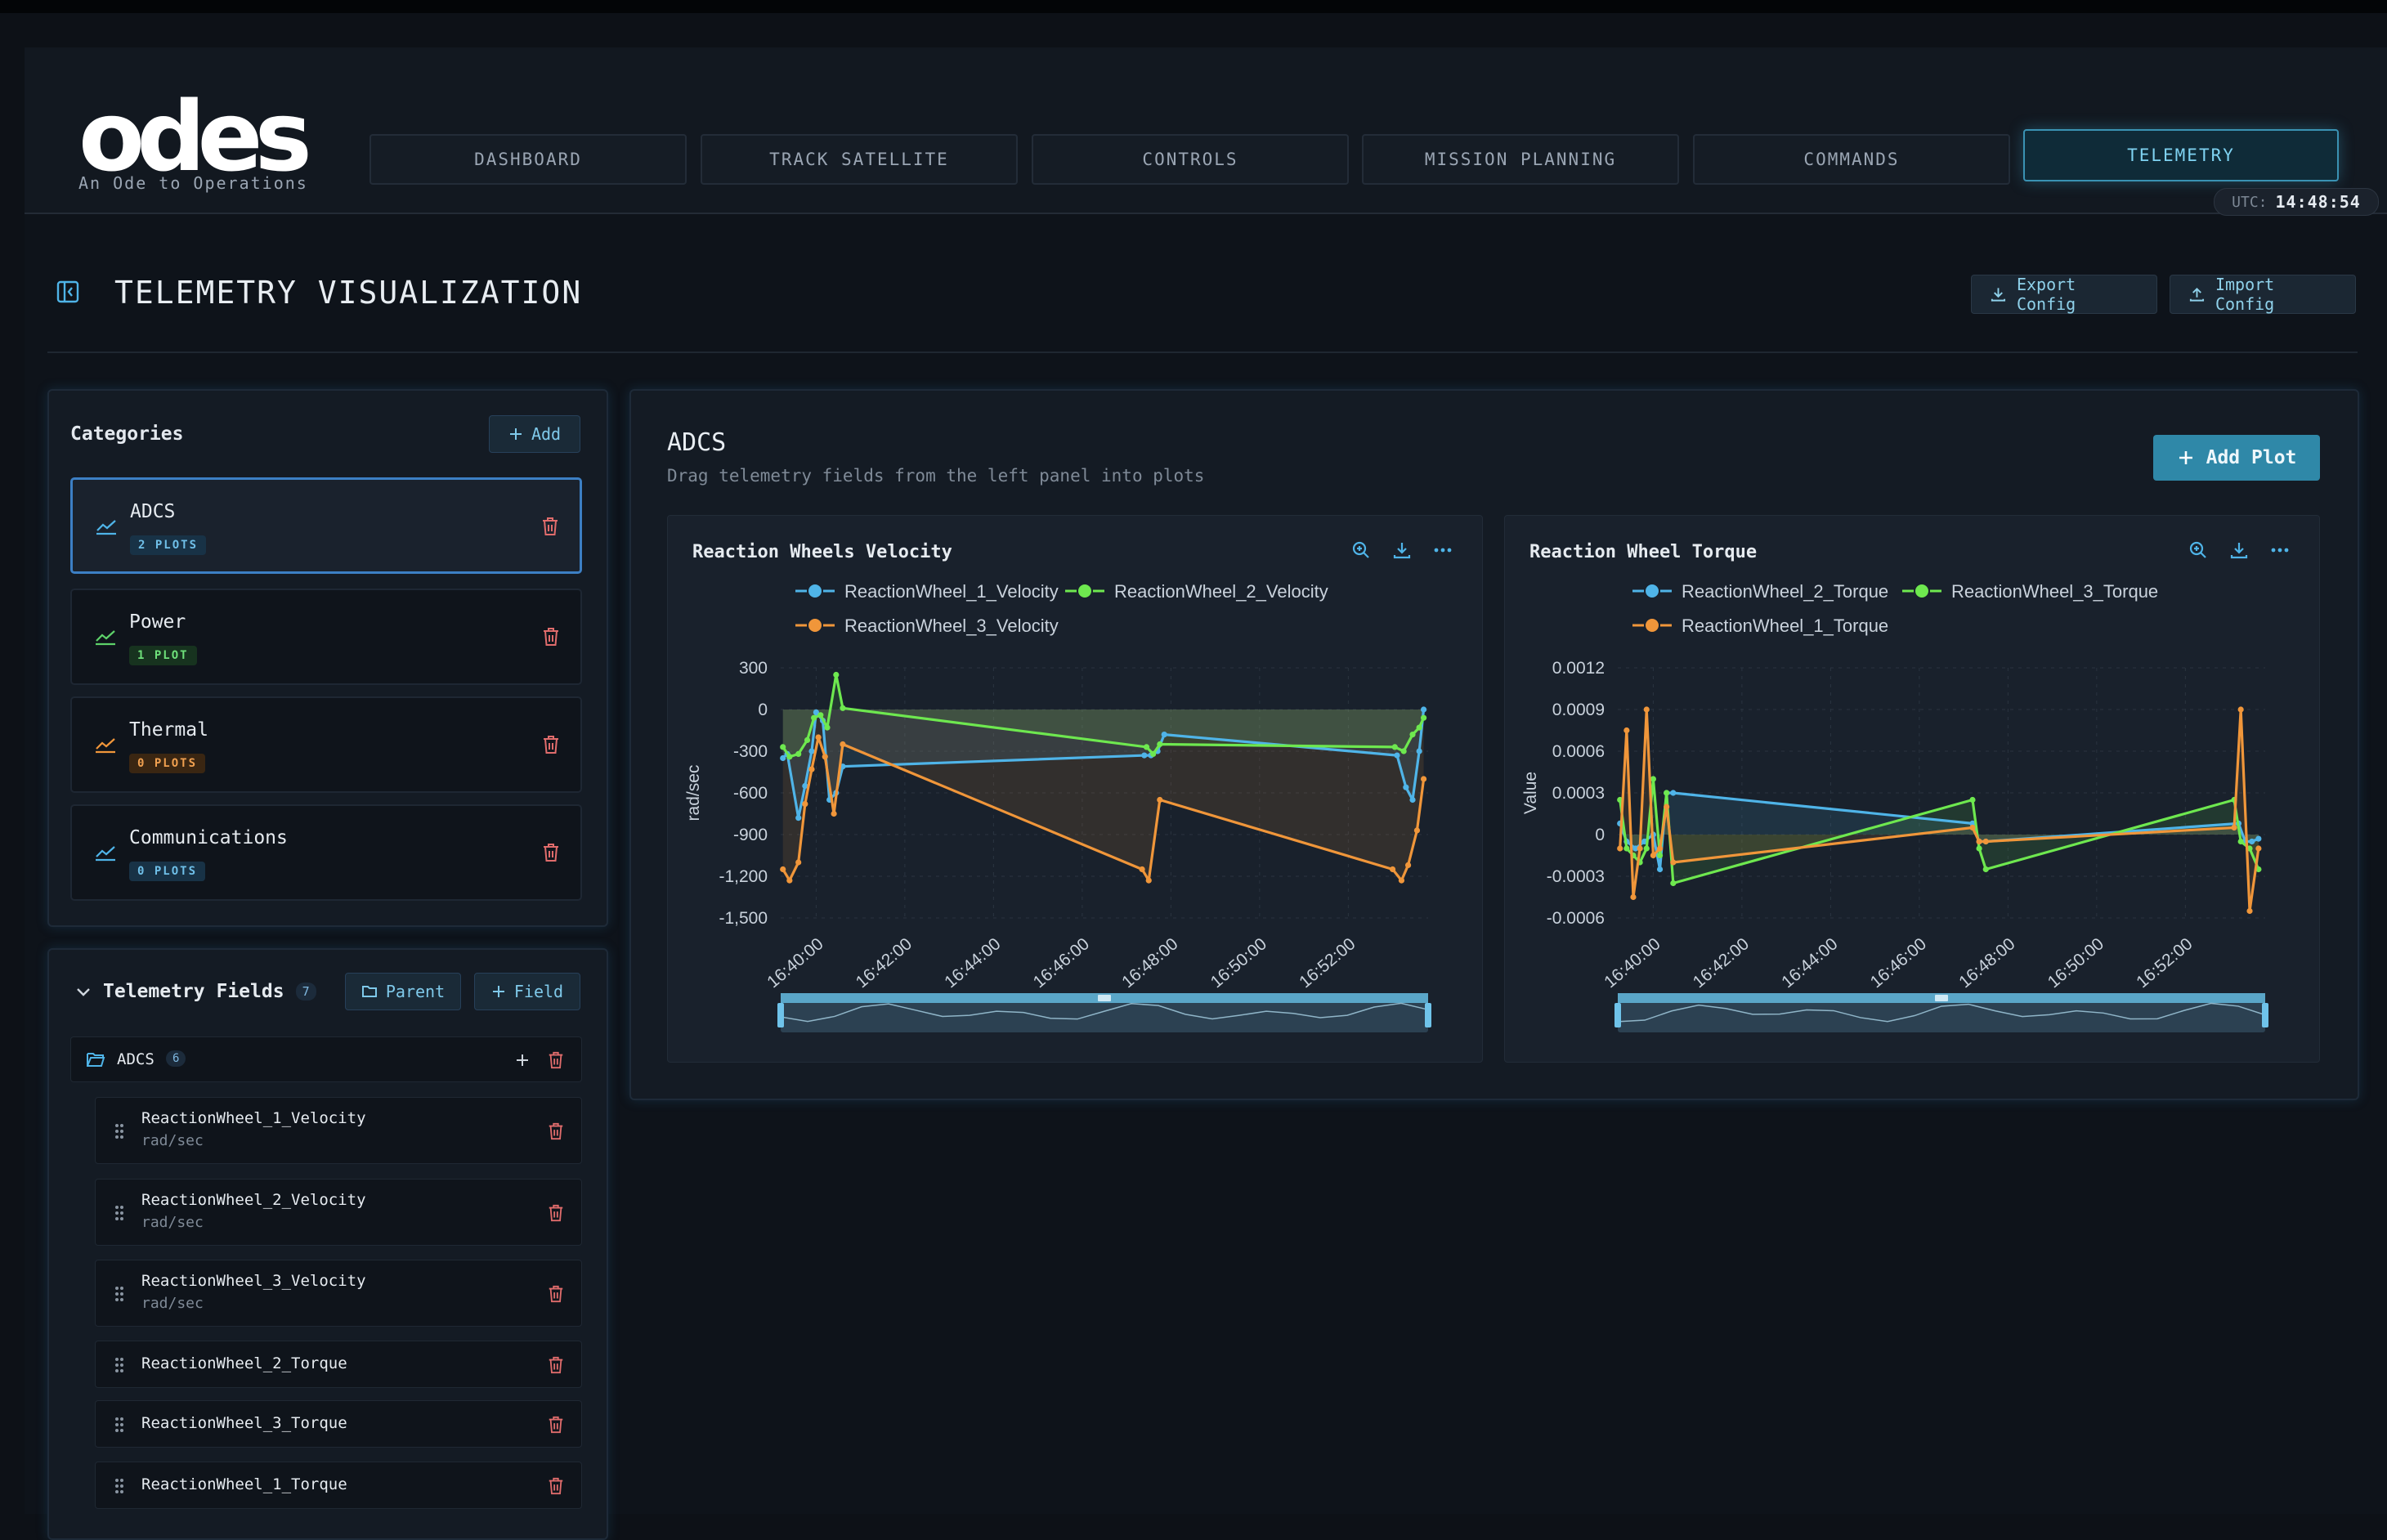 Image resolution: width=2387 pixels, height=1540 pixels. I want to click on category-adcs: ADCS 2 PLOTS, so click(326, 525).